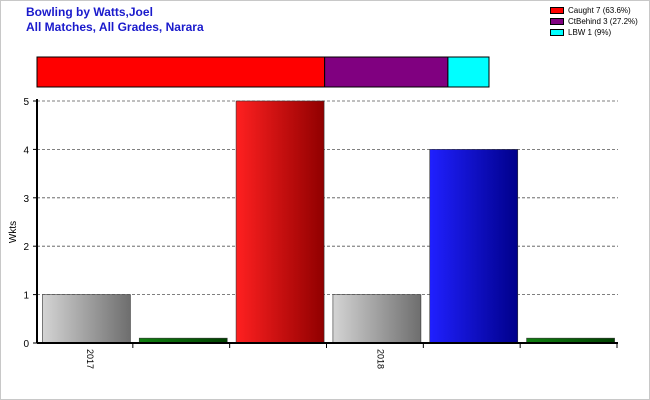 Image resolution: width=650 pixels, height=400 pixels. What do you see at coordinates (377, 319) in the screenshot?
I see `bar-2018-grey` at bounding box center [377, 319].